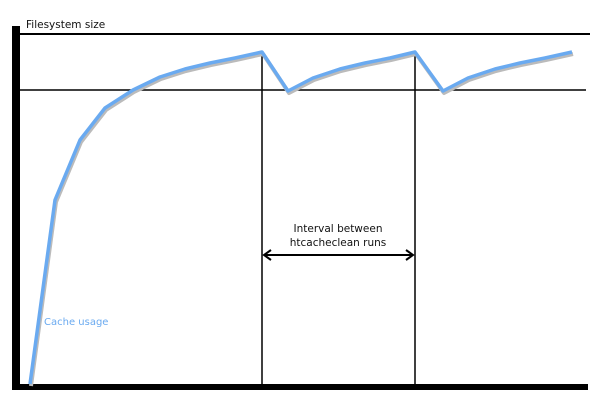 This screenshot has height=406, width=600. I want to click on x-axis, so click(300, 387).